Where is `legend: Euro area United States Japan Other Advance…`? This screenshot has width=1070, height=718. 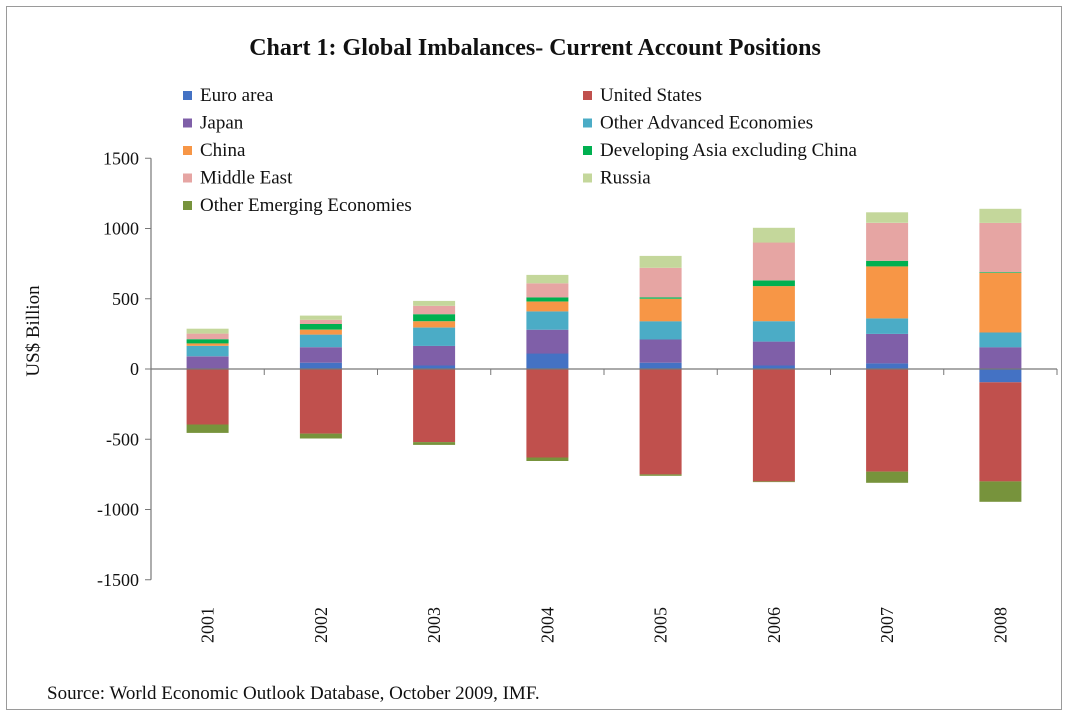 legend: Euro area United States Japan Other Advance… is located at coordinates (520, 150).